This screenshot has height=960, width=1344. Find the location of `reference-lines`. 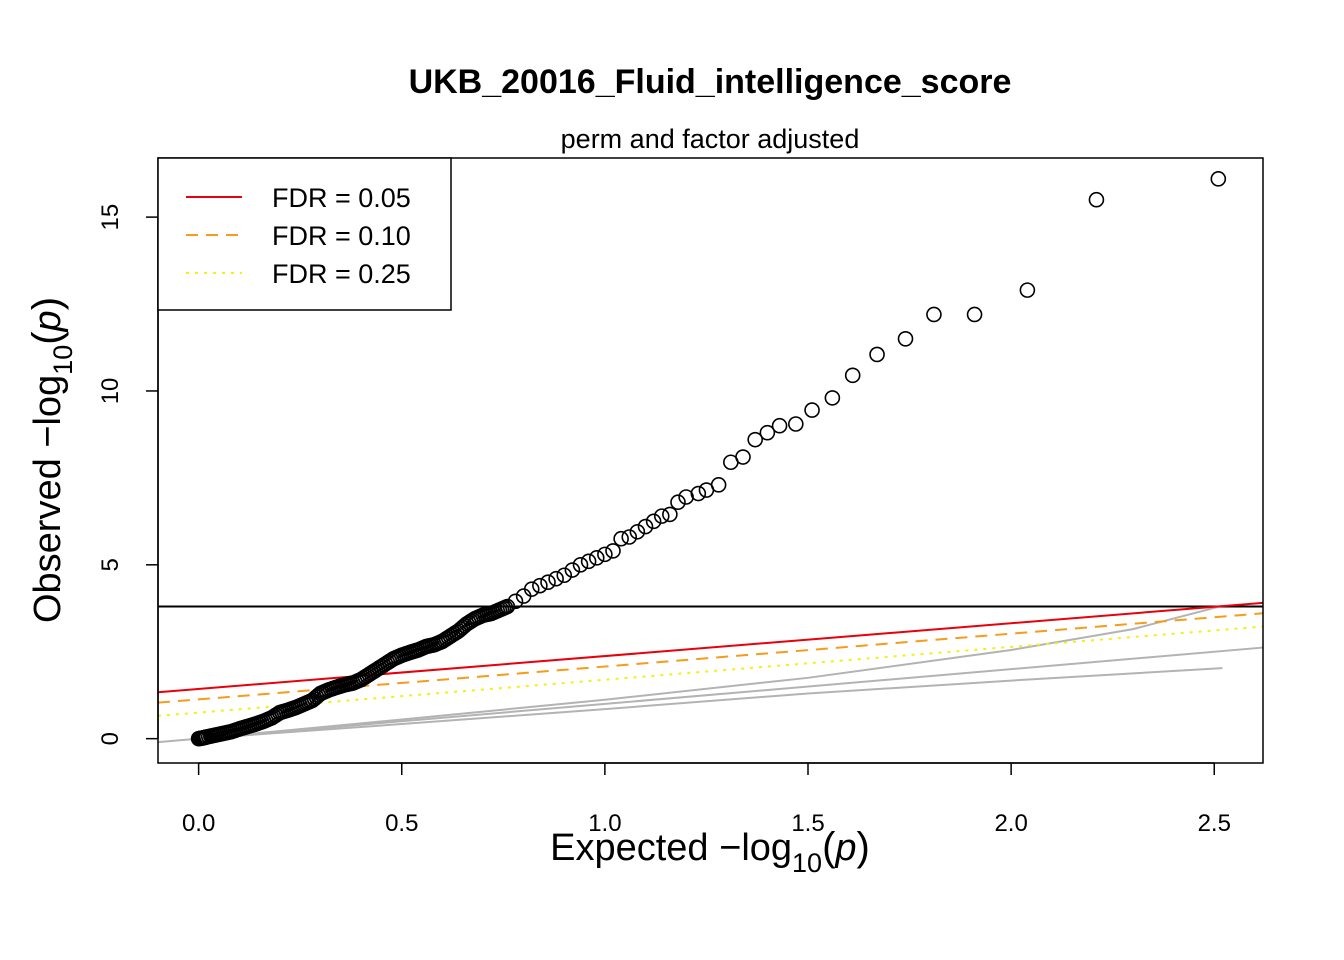

reference-lines is located at coordinates (710, 672).